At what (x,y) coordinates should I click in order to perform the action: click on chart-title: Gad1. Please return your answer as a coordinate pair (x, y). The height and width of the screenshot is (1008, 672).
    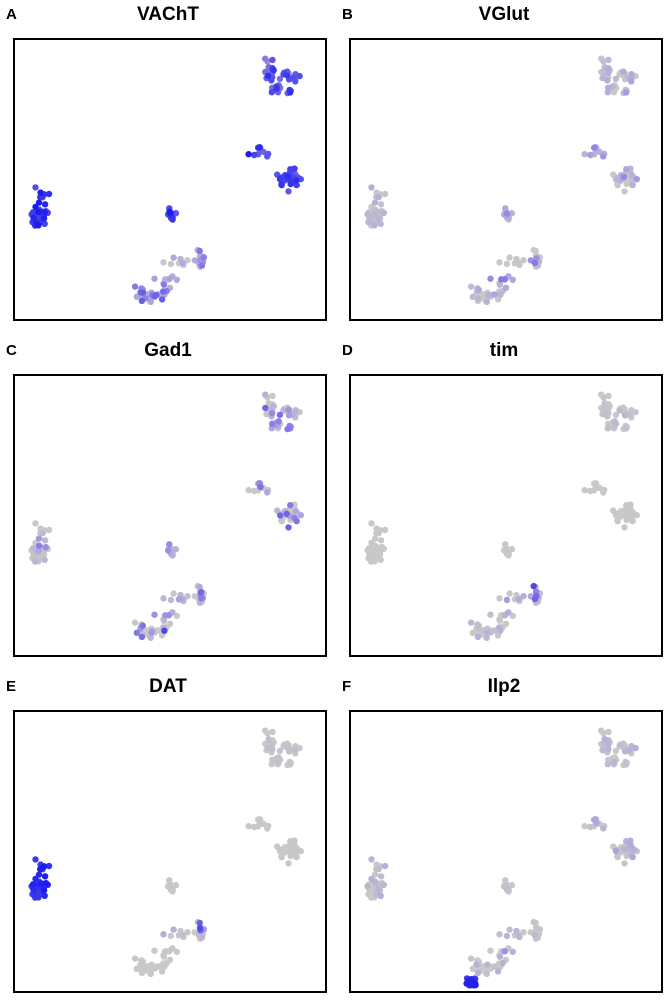
    Looking at the image, I should click on (168, 350).